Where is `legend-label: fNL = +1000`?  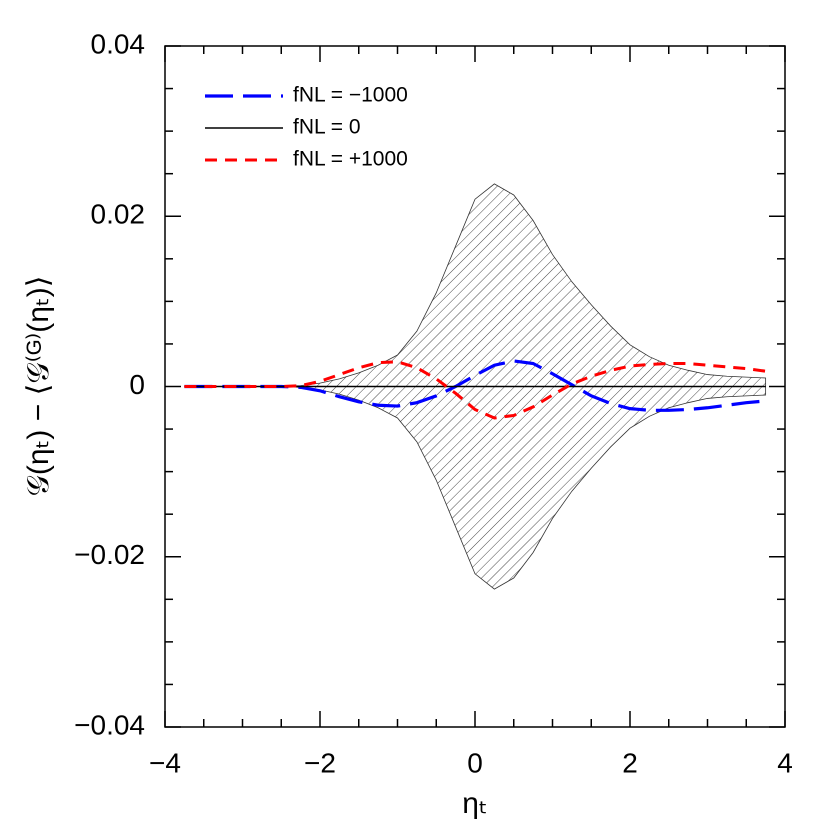
legend-label: fNL = +1000 is located at coordinates (350, 159).